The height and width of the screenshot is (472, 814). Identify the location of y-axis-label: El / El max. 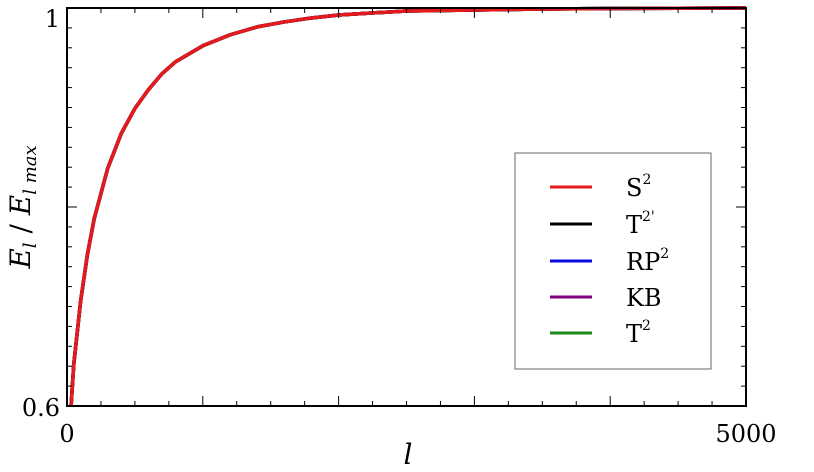
(22, 207).